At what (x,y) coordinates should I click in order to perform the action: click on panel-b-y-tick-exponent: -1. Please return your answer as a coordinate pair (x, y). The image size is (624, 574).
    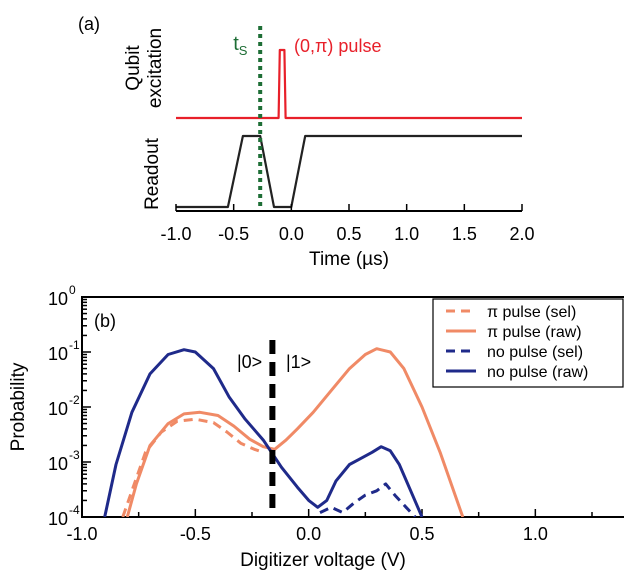
    Looking at the image, I should click on (74, 345).